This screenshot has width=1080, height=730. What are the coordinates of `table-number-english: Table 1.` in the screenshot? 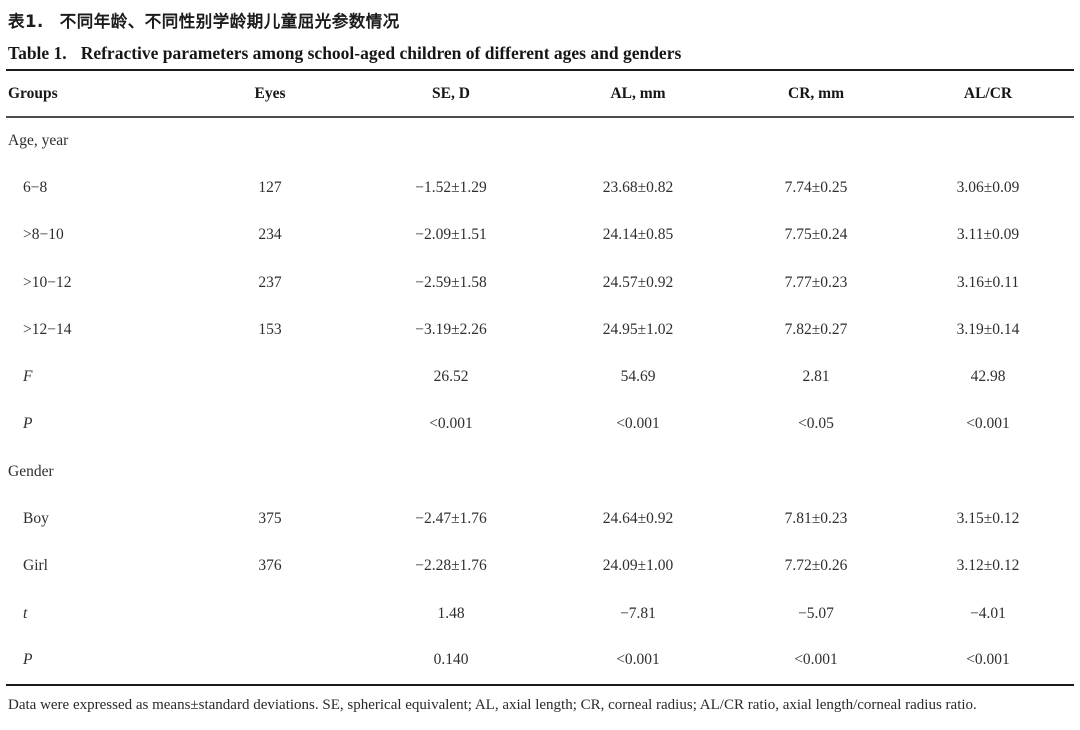 It's located at (37, 53).